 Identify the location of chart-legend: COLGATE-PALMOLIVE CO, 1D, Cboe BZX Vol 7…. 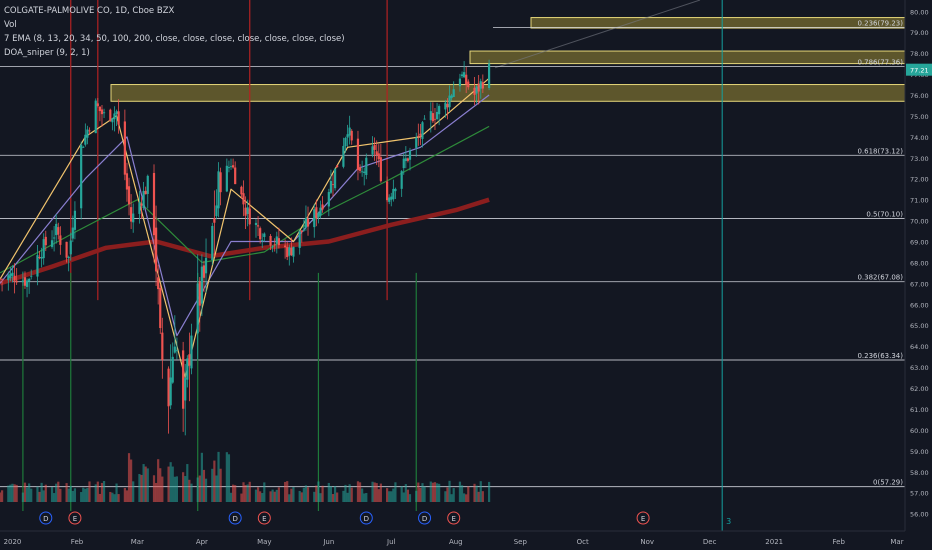
(174, 32).